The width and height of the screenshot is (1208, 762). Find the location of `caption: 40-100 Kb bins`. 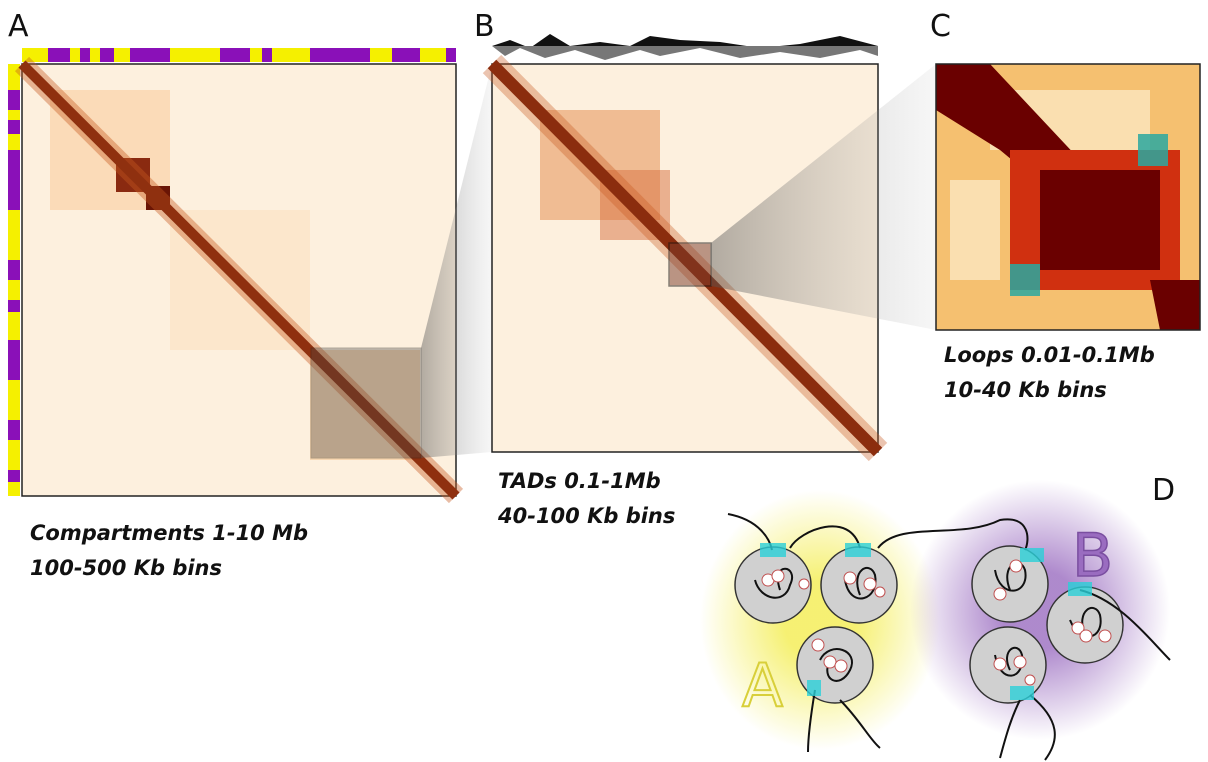

caption: 40-100 Kb bins is located at coordinates (586, 516).